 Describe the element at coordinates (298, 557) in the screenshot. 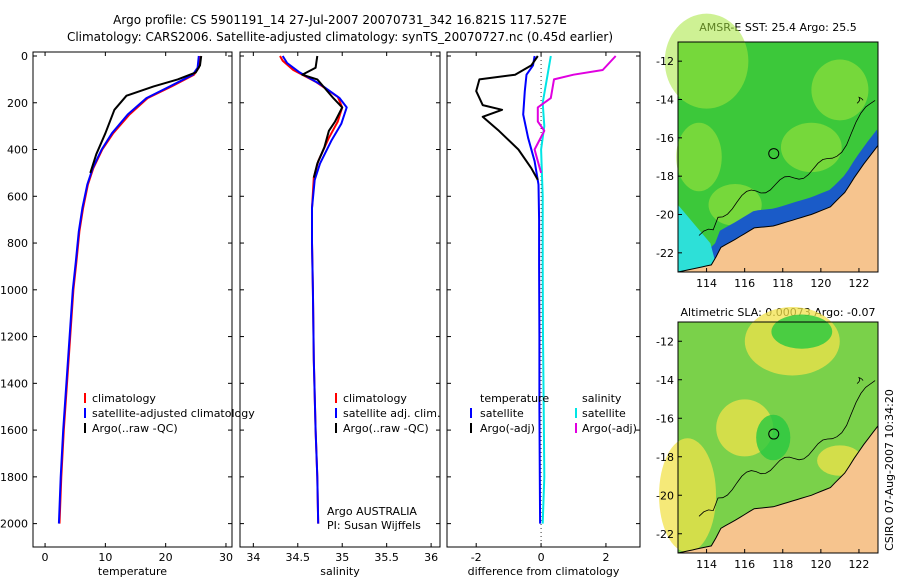

I see `x-tick-label: 34.5` at that location.